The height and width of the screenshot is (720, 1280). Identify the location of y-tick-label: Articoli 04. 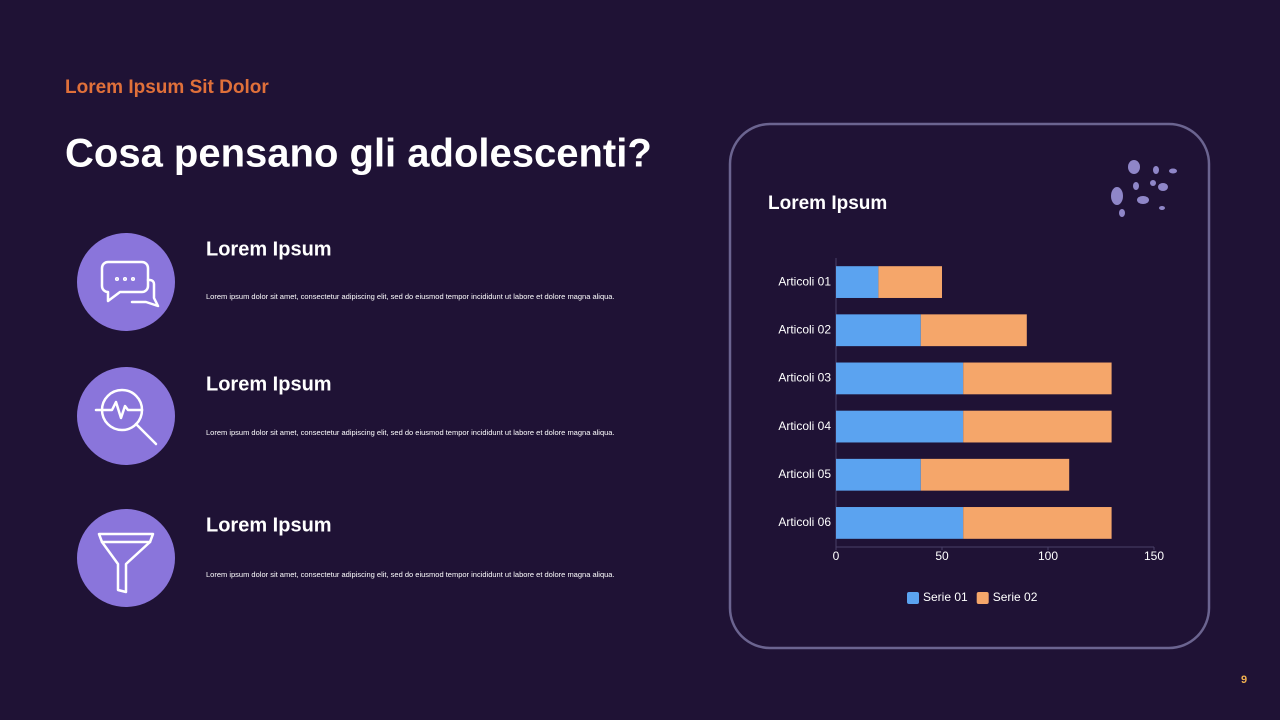
(804, 426).